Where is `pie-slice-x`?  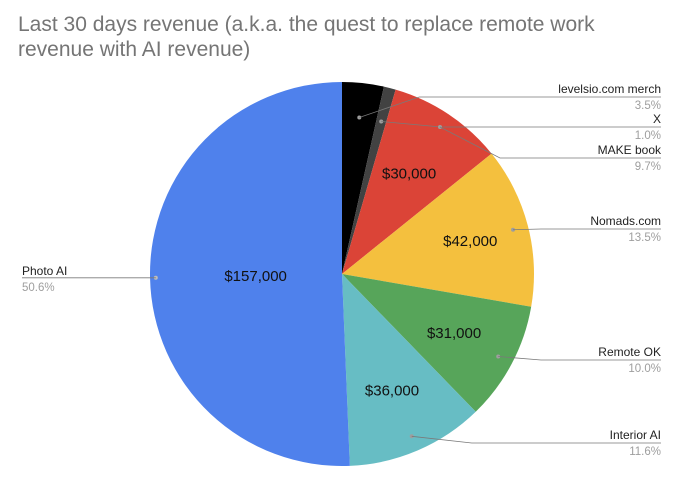
pie-slice-x is located at coordinates (369, 180).